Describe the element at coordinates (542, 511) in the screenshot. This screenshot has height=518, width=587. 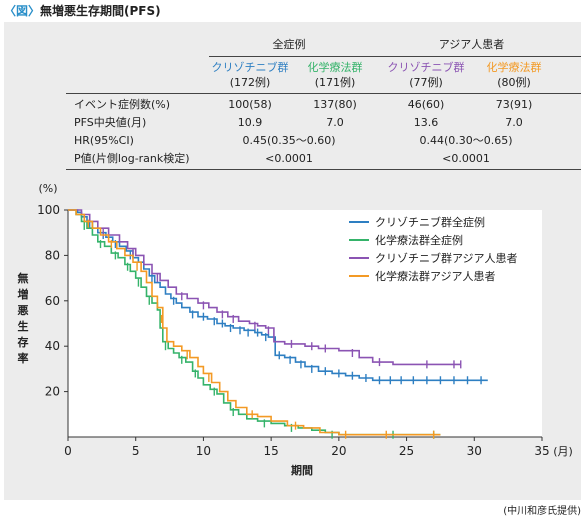
I see `figure-credit: (中川和彦氏提供)` at that location.